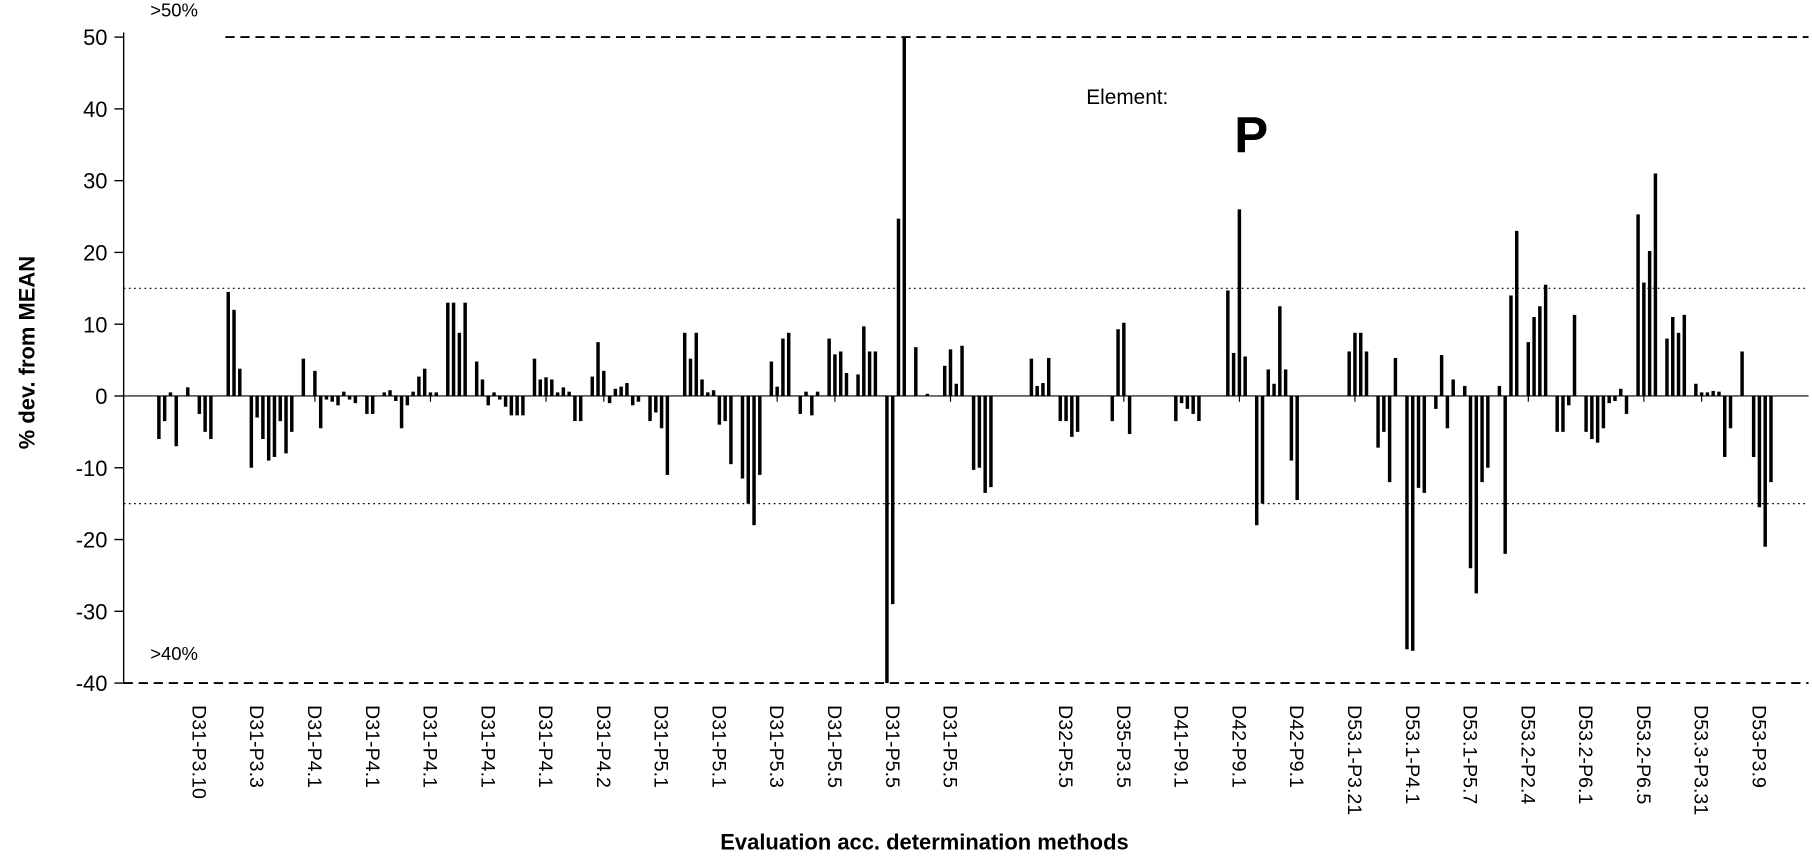 Image resolution: width=1812 pixels, height=860 pixels. Describe the element at coordinates (92, 468) in the screenshot. I see `y-tick-label: -10` at that location.